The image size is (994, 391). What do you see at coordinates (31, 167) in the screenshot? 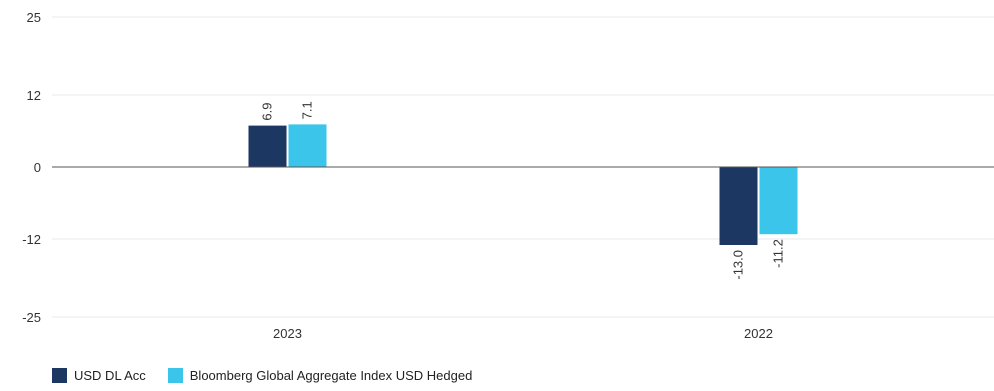
I see `y-axis-tick-labels: 25 12 0 -12 -25` at bounding box center [31, 167].